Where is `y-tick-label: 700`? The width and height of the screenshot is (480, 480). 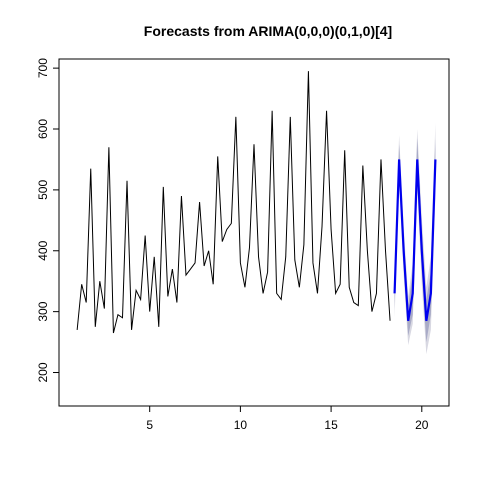 y-tick-label: 700 is located at coordinates (43, 68).